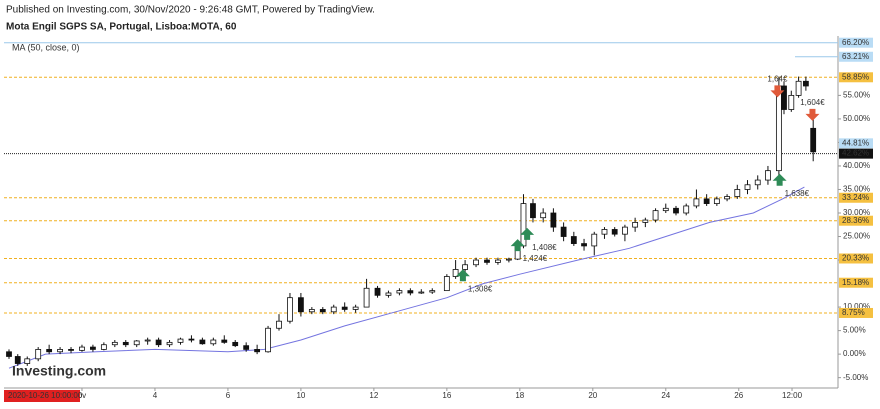  What do you see at coordinates (777, 79) in the screenshot?
I see `annotation-label: 1,64€` at bounding box center [777, 79].